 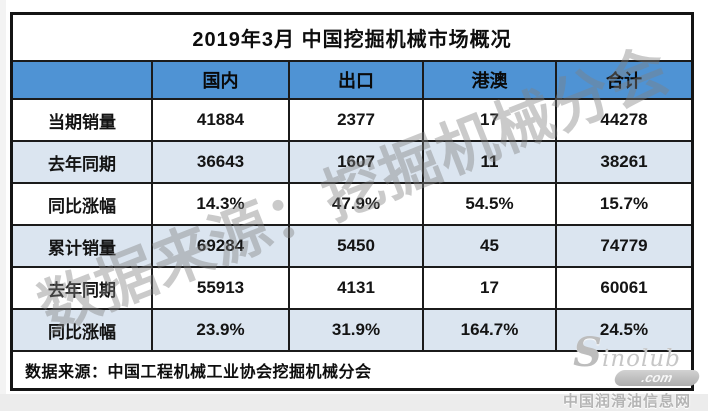 I want to click on table-row: 累计销量 69284 5450 45 74779, so click(x=352, y=245).